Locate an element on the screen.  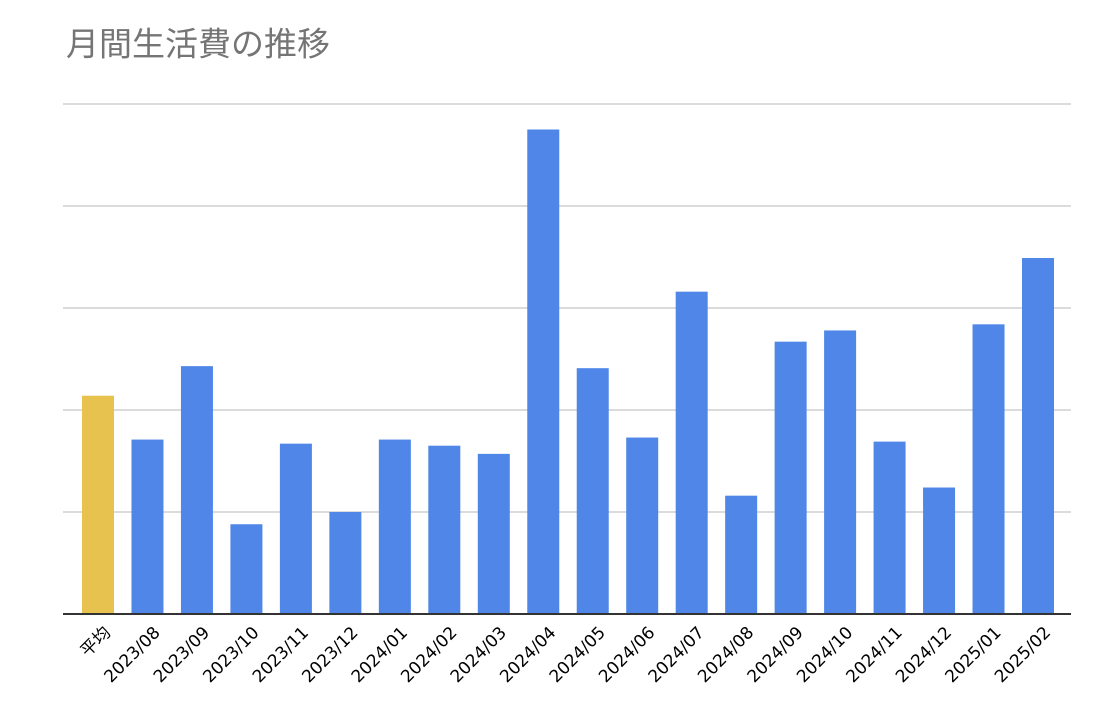
x-tick-label: 平均 is located at coordinates (96, 642).